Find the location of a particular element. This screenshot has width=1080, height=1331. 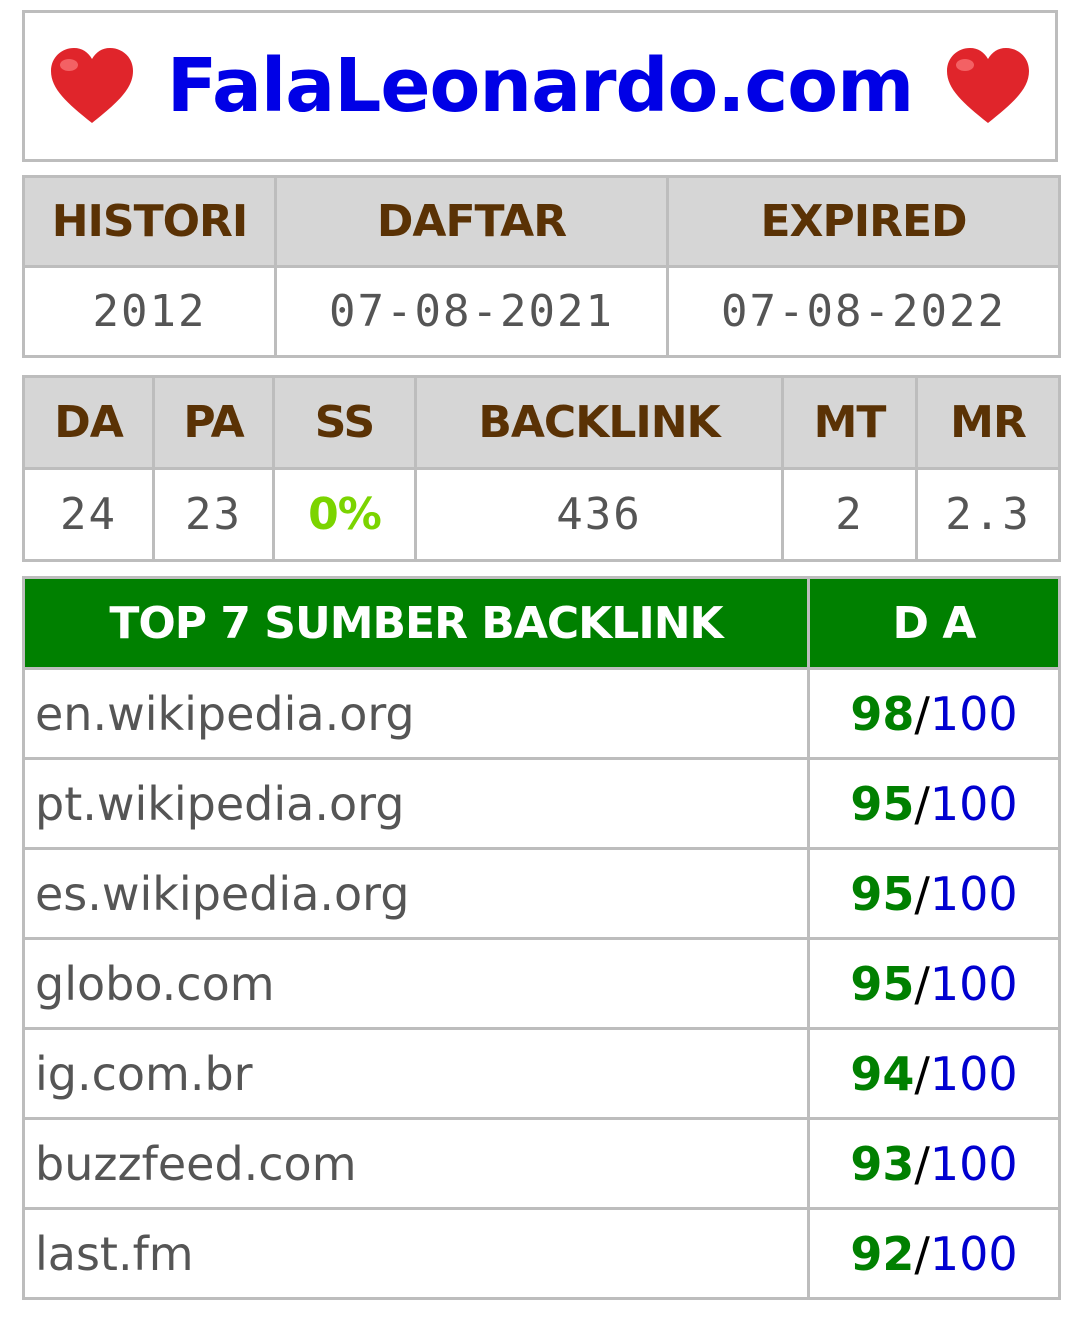

da-value: 98 is located at coordinates (882, 713).